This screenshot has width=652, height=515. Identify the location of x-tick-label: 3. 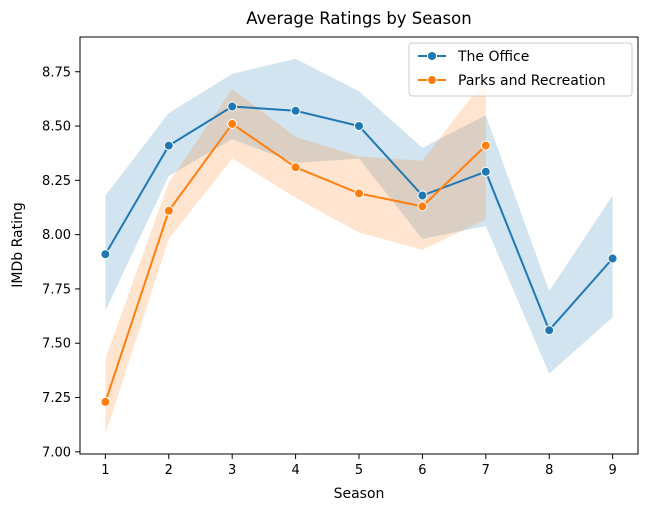
(232, 470).